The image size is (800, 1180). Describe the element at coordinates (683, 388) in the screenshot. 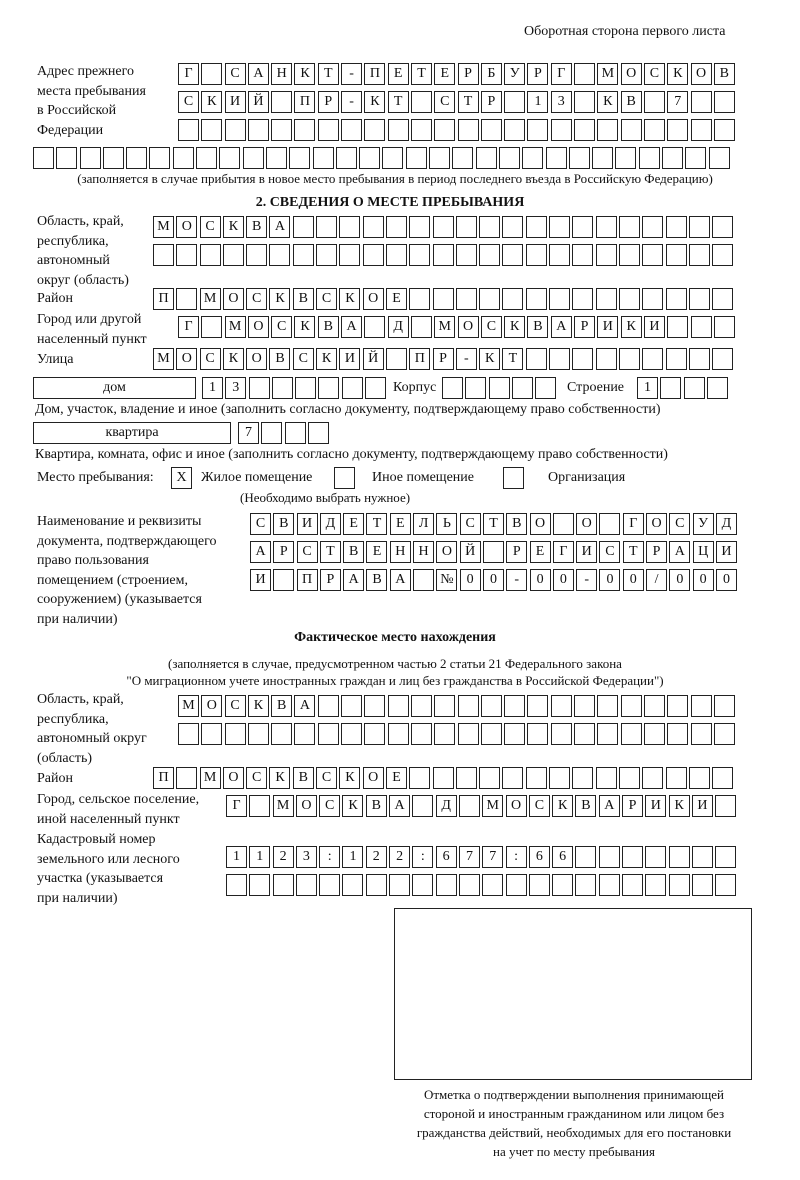

I see `stroenie-field: 1` at that location.